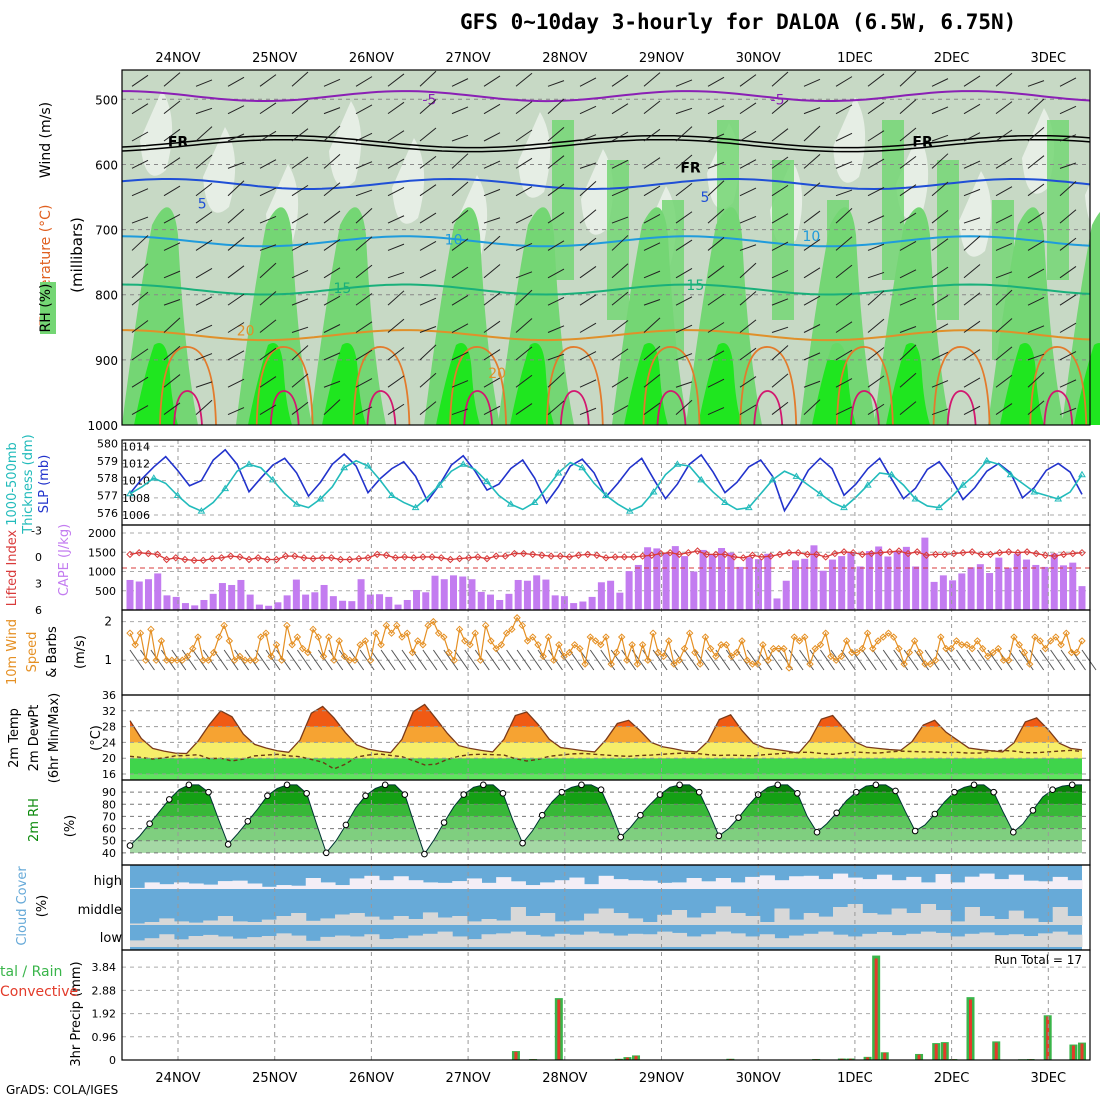 The height and width of the screenshot is (1100, 1100). What do you see at coordinates (108, 622) in the screenshot?
I see `wind-tick-label: 2` at bounding box center [108, 622].